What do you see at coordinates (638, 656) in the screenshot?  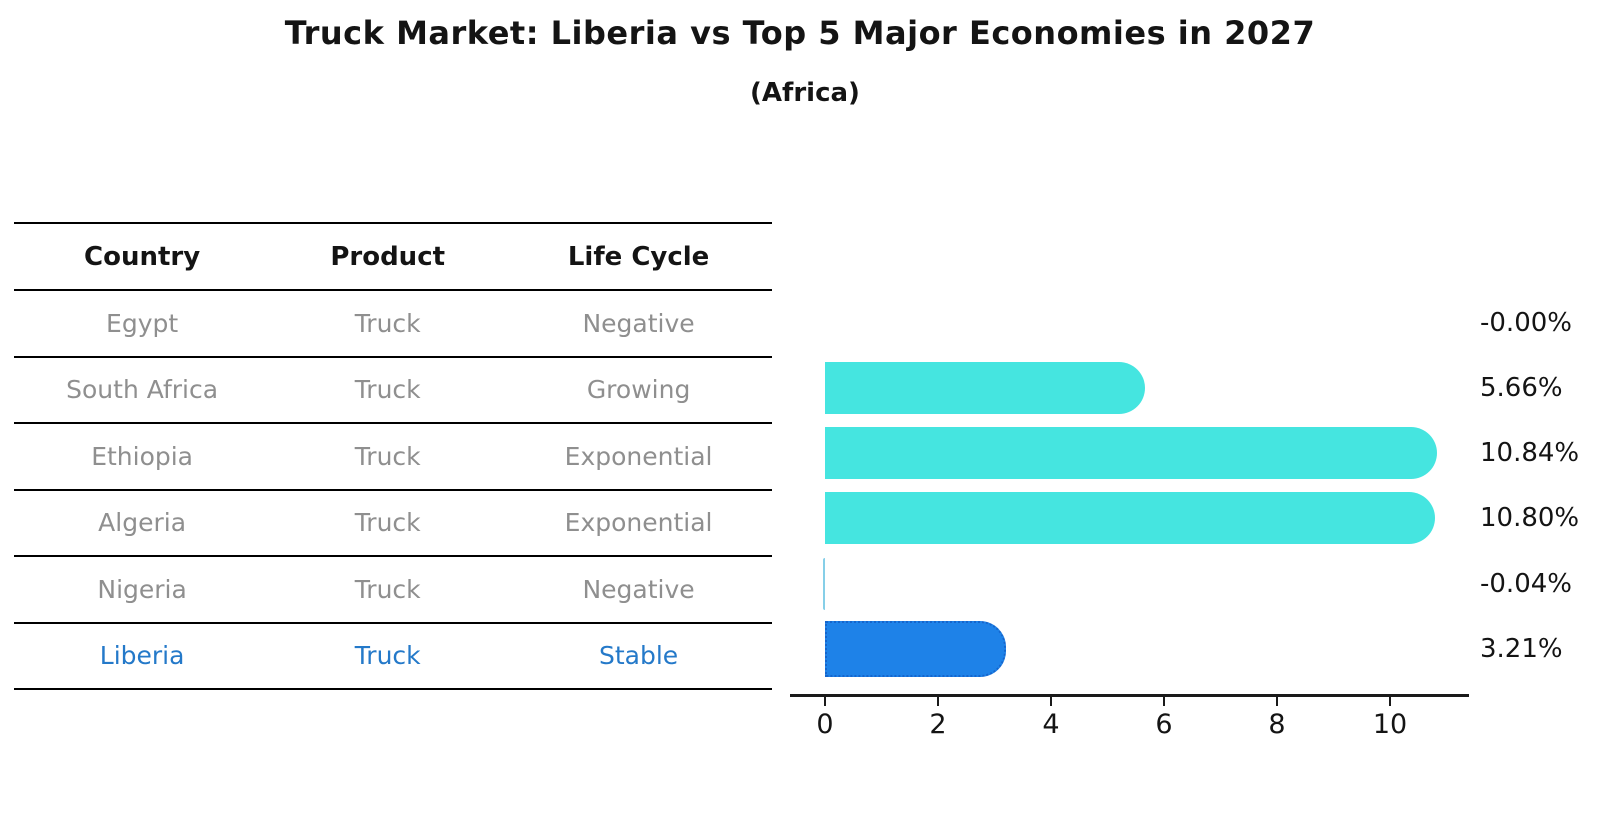 I see `cell-lifecycle: Stable` at bounding box center [638, 656].